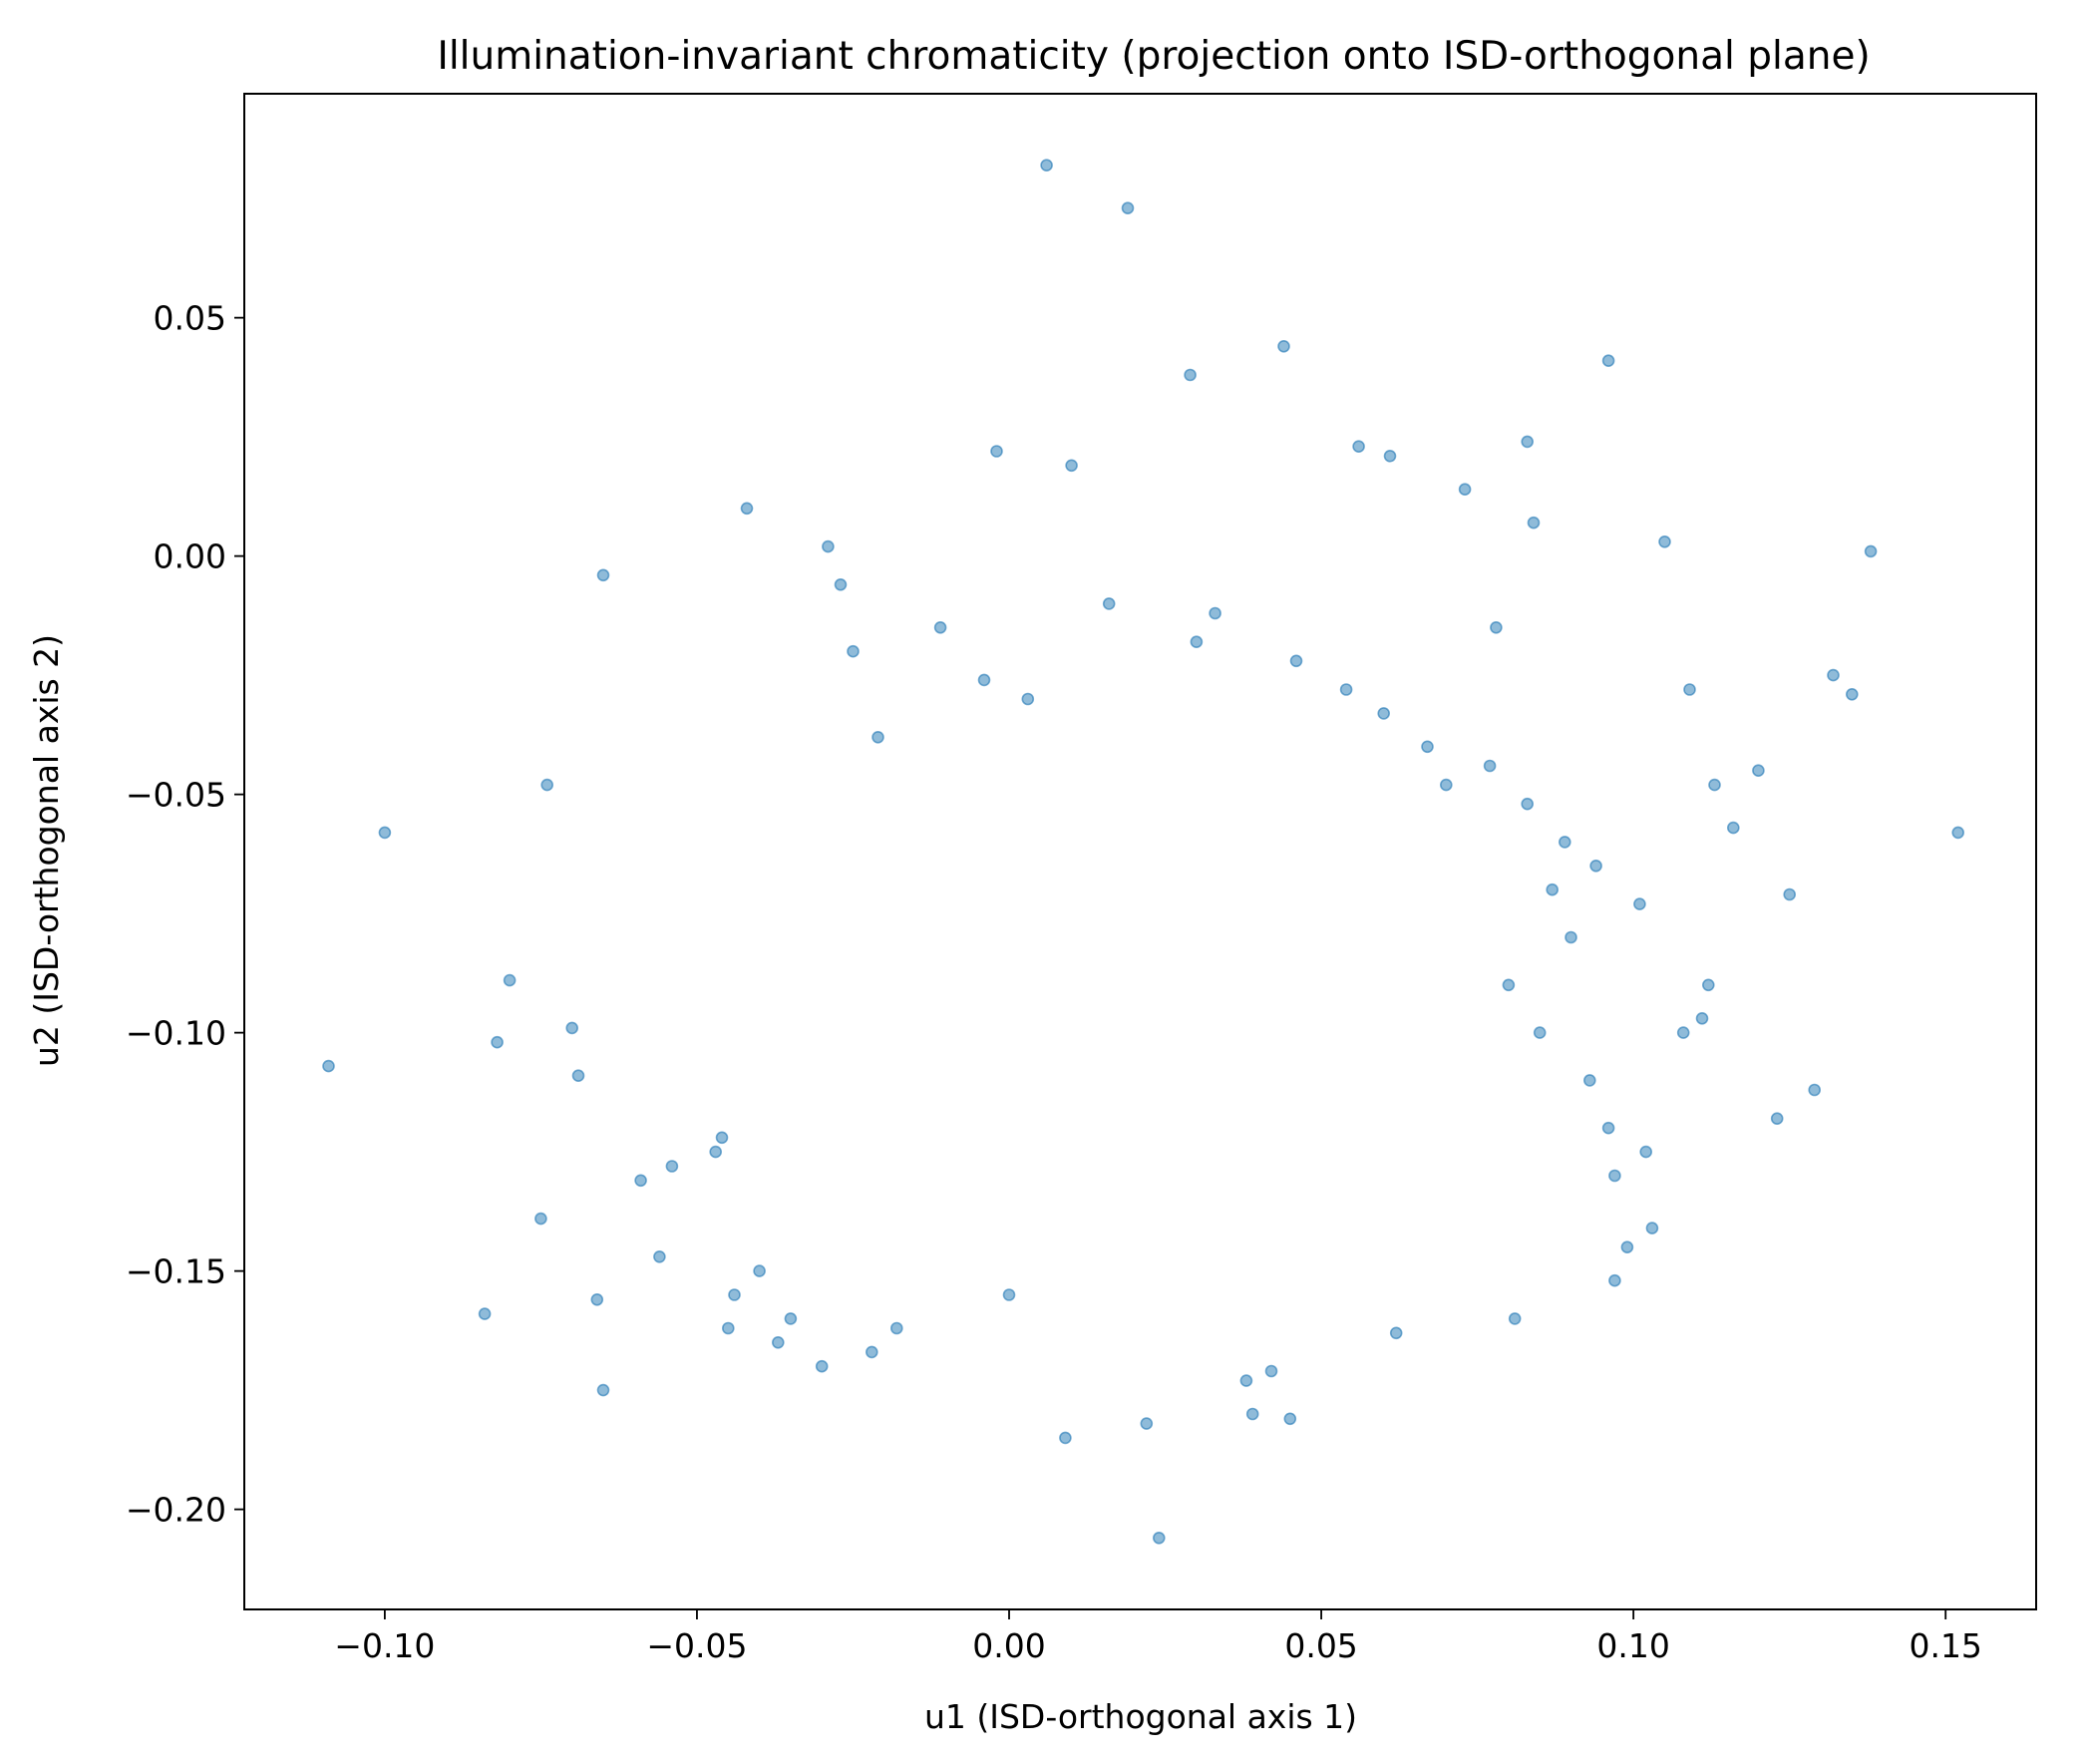  I want to click on x-tick-label: −0.10, so click(384, 1645).